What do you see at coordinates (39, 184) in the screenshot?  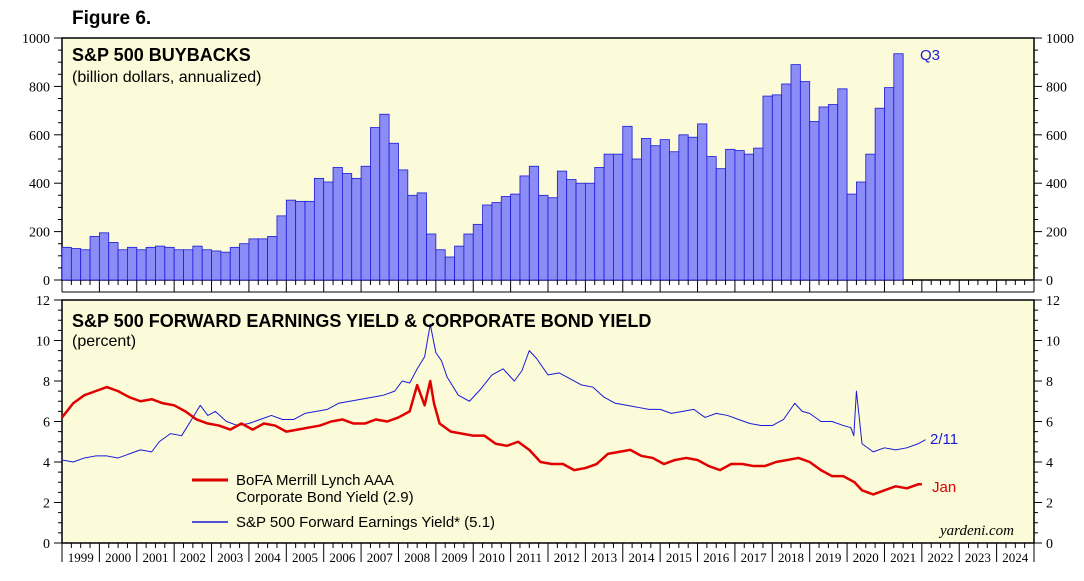 I see `y-tick-label-left: 400` at bounding box center [39, 184].